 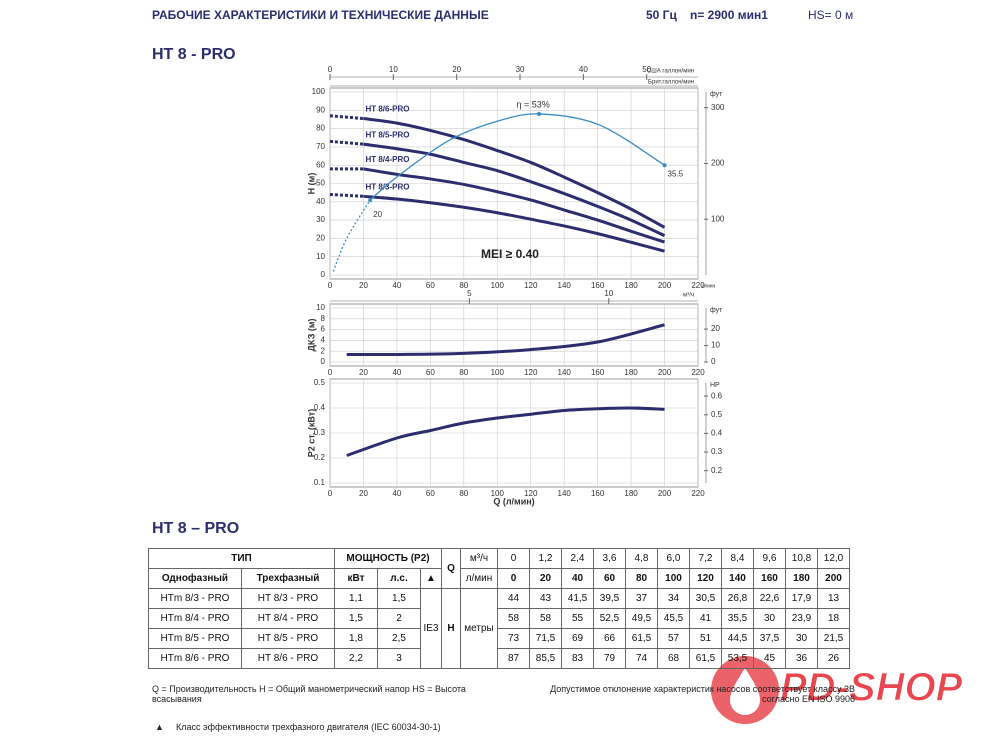 What do you see at coordinates (609, 598) in the screenshot?
I see `table-cell: 39,5` at bounding box center [609, 598].